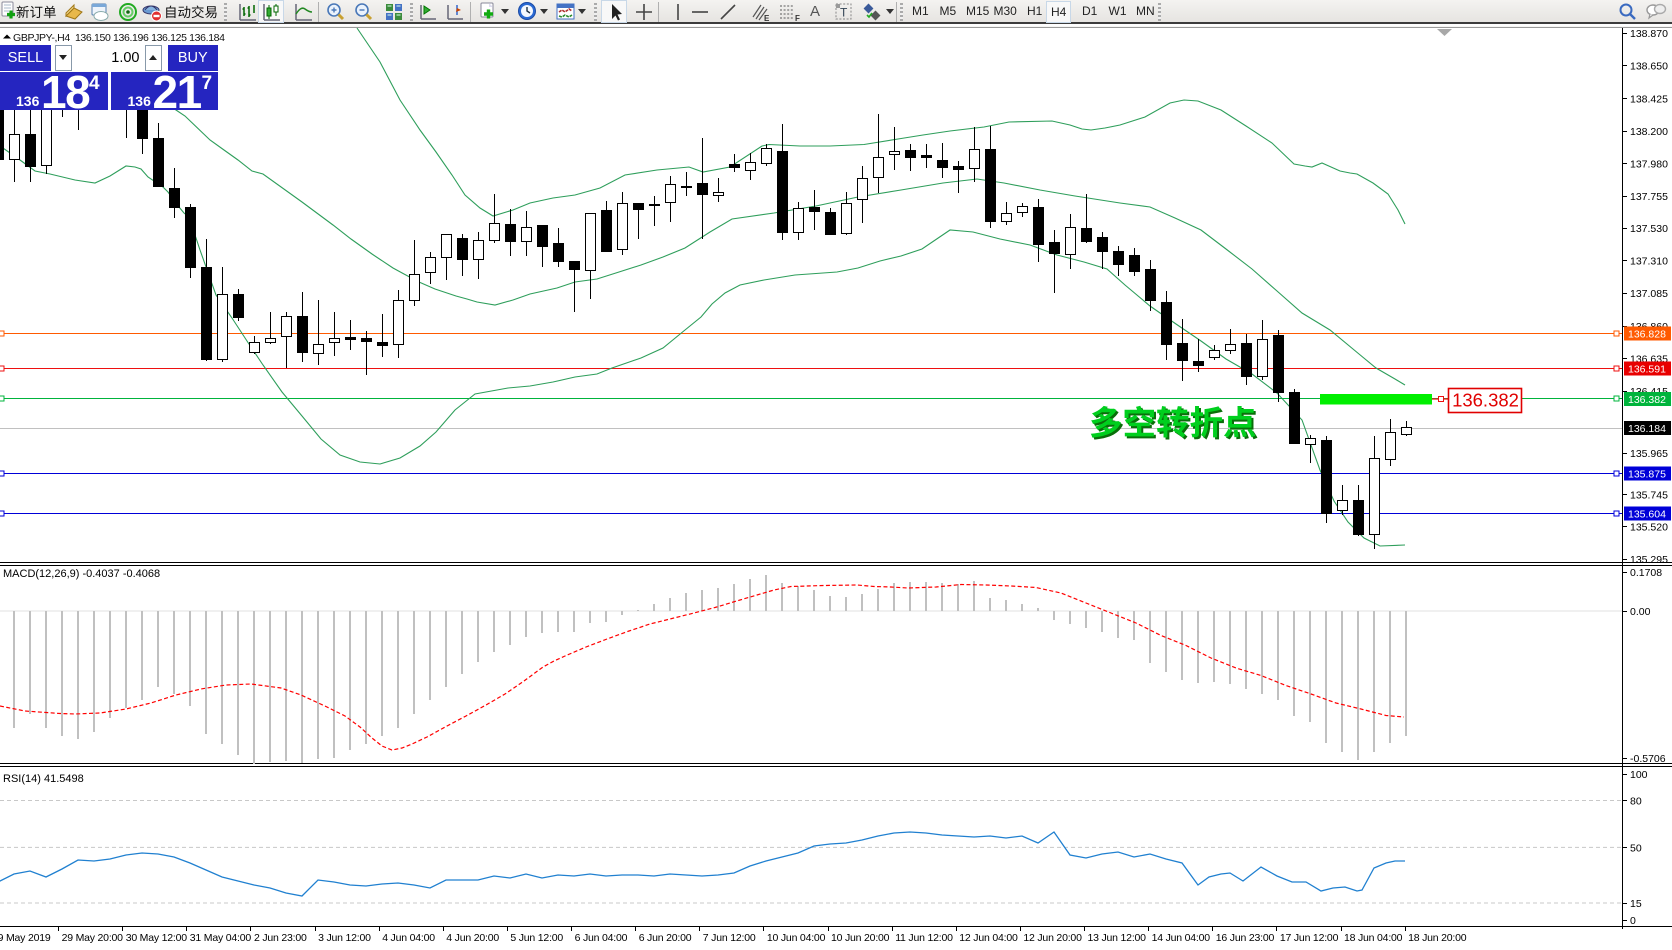 Image resolution: width=1672 pixels, height=950 pixels. I want to click on svg-text: 11 Jun 12:00, so click(924, 938).